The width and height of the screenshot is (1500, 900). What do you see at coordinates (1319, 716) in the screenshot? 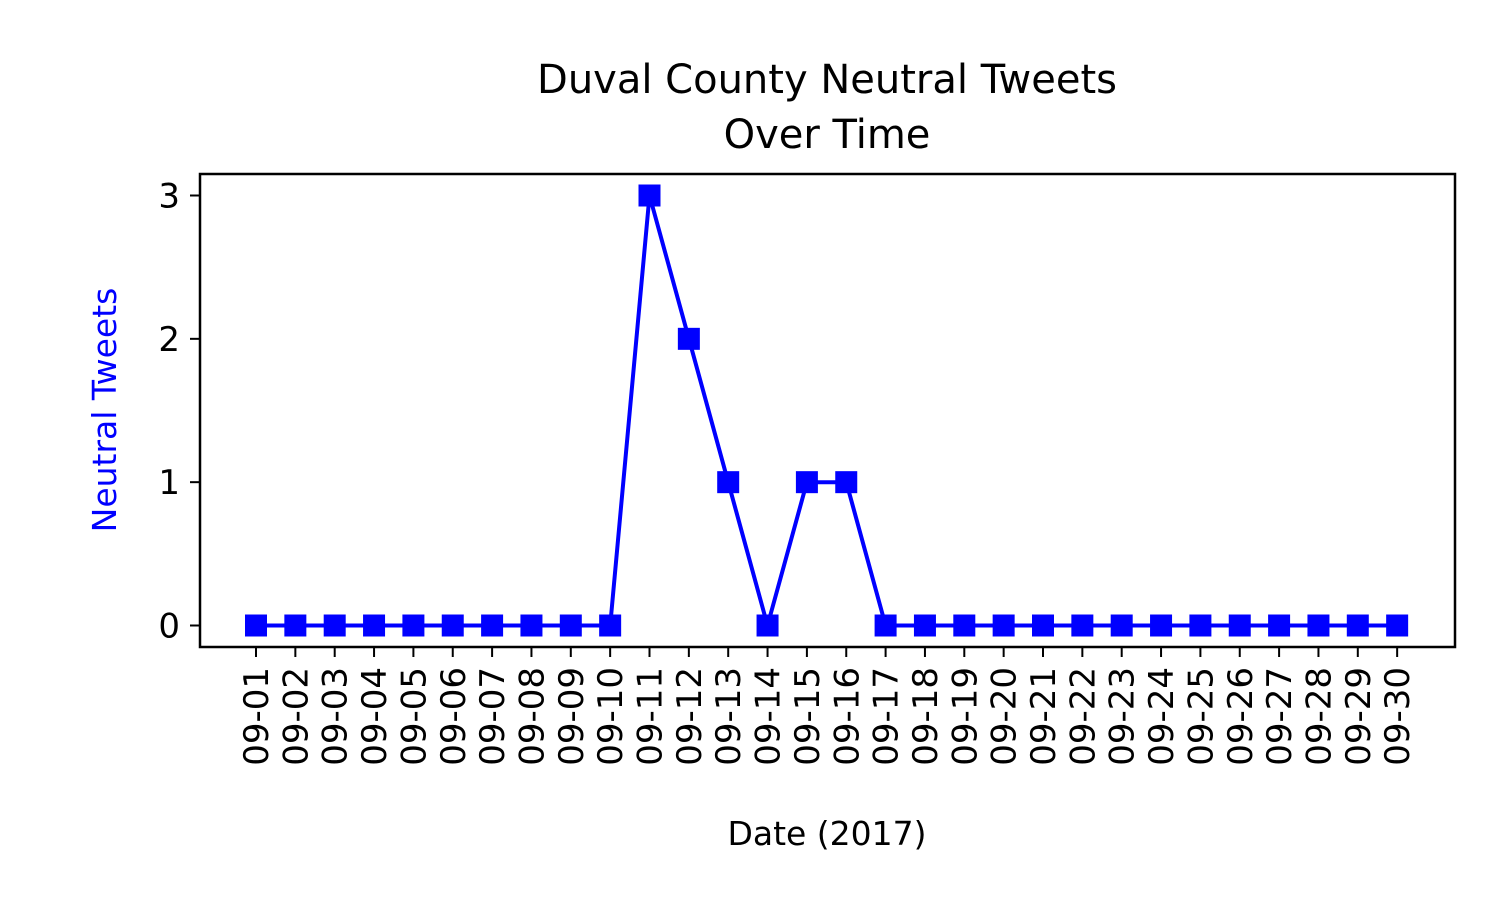
I see `x-tick-label: 09-28` at bounding box center [1319, 716].